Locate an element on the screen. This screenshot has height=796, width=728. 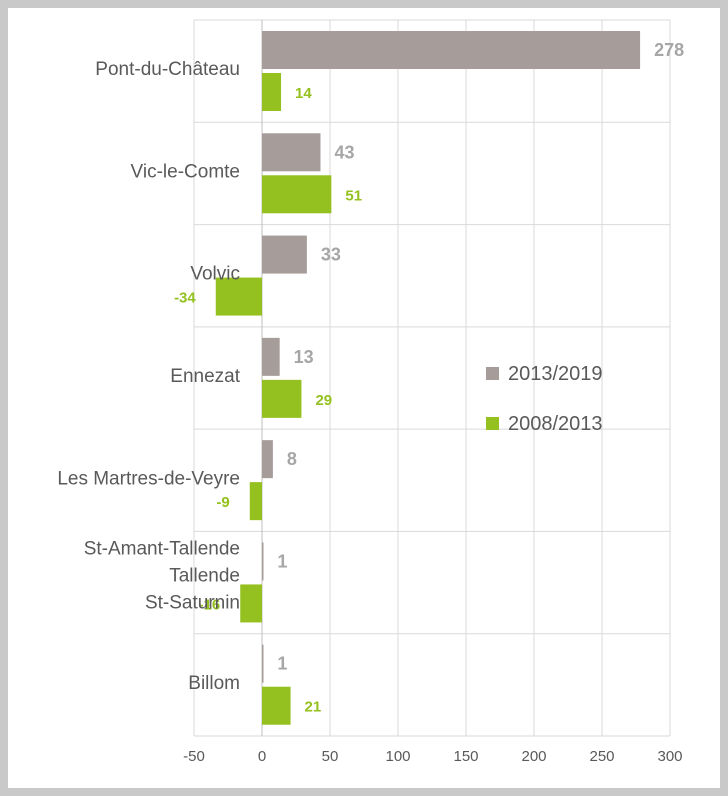
legend-swatch-2013-2019 is located at coordinates (492, 373).